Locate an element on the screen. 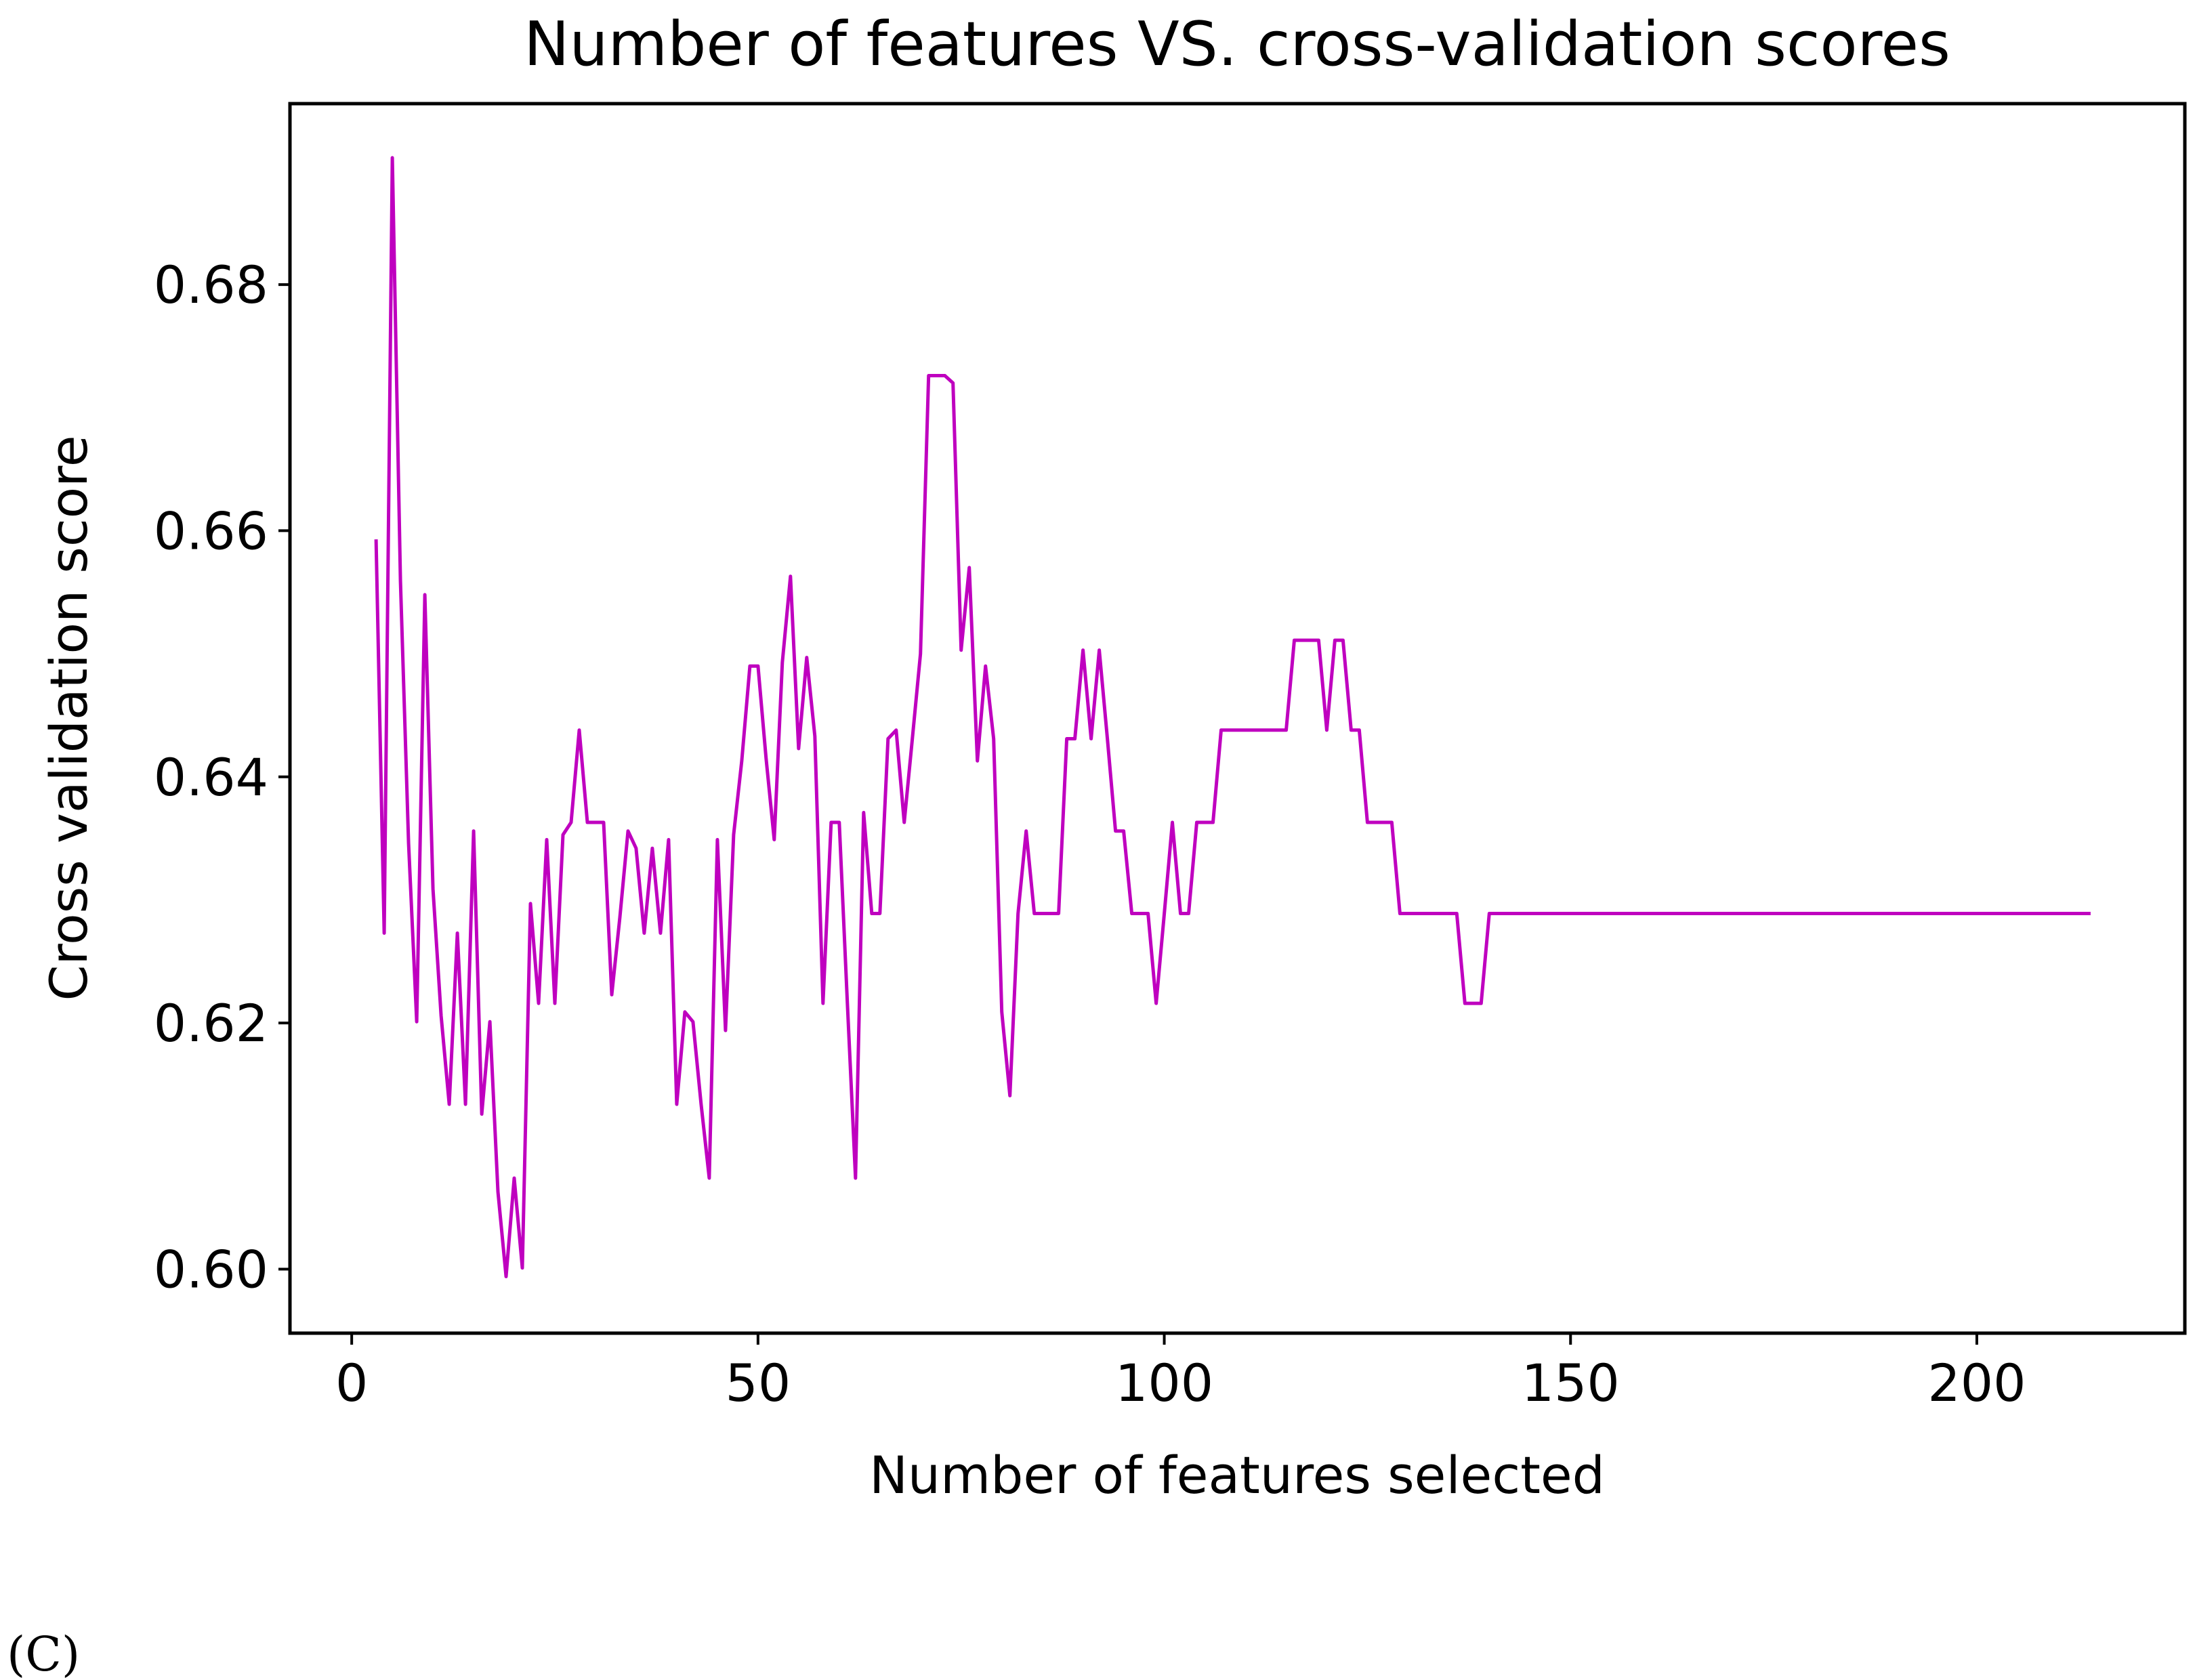 Image resolution: width=2195 pixels, height=1680 pixels. y-tick-label: 0.62 is located at coordinates (211, 1023).